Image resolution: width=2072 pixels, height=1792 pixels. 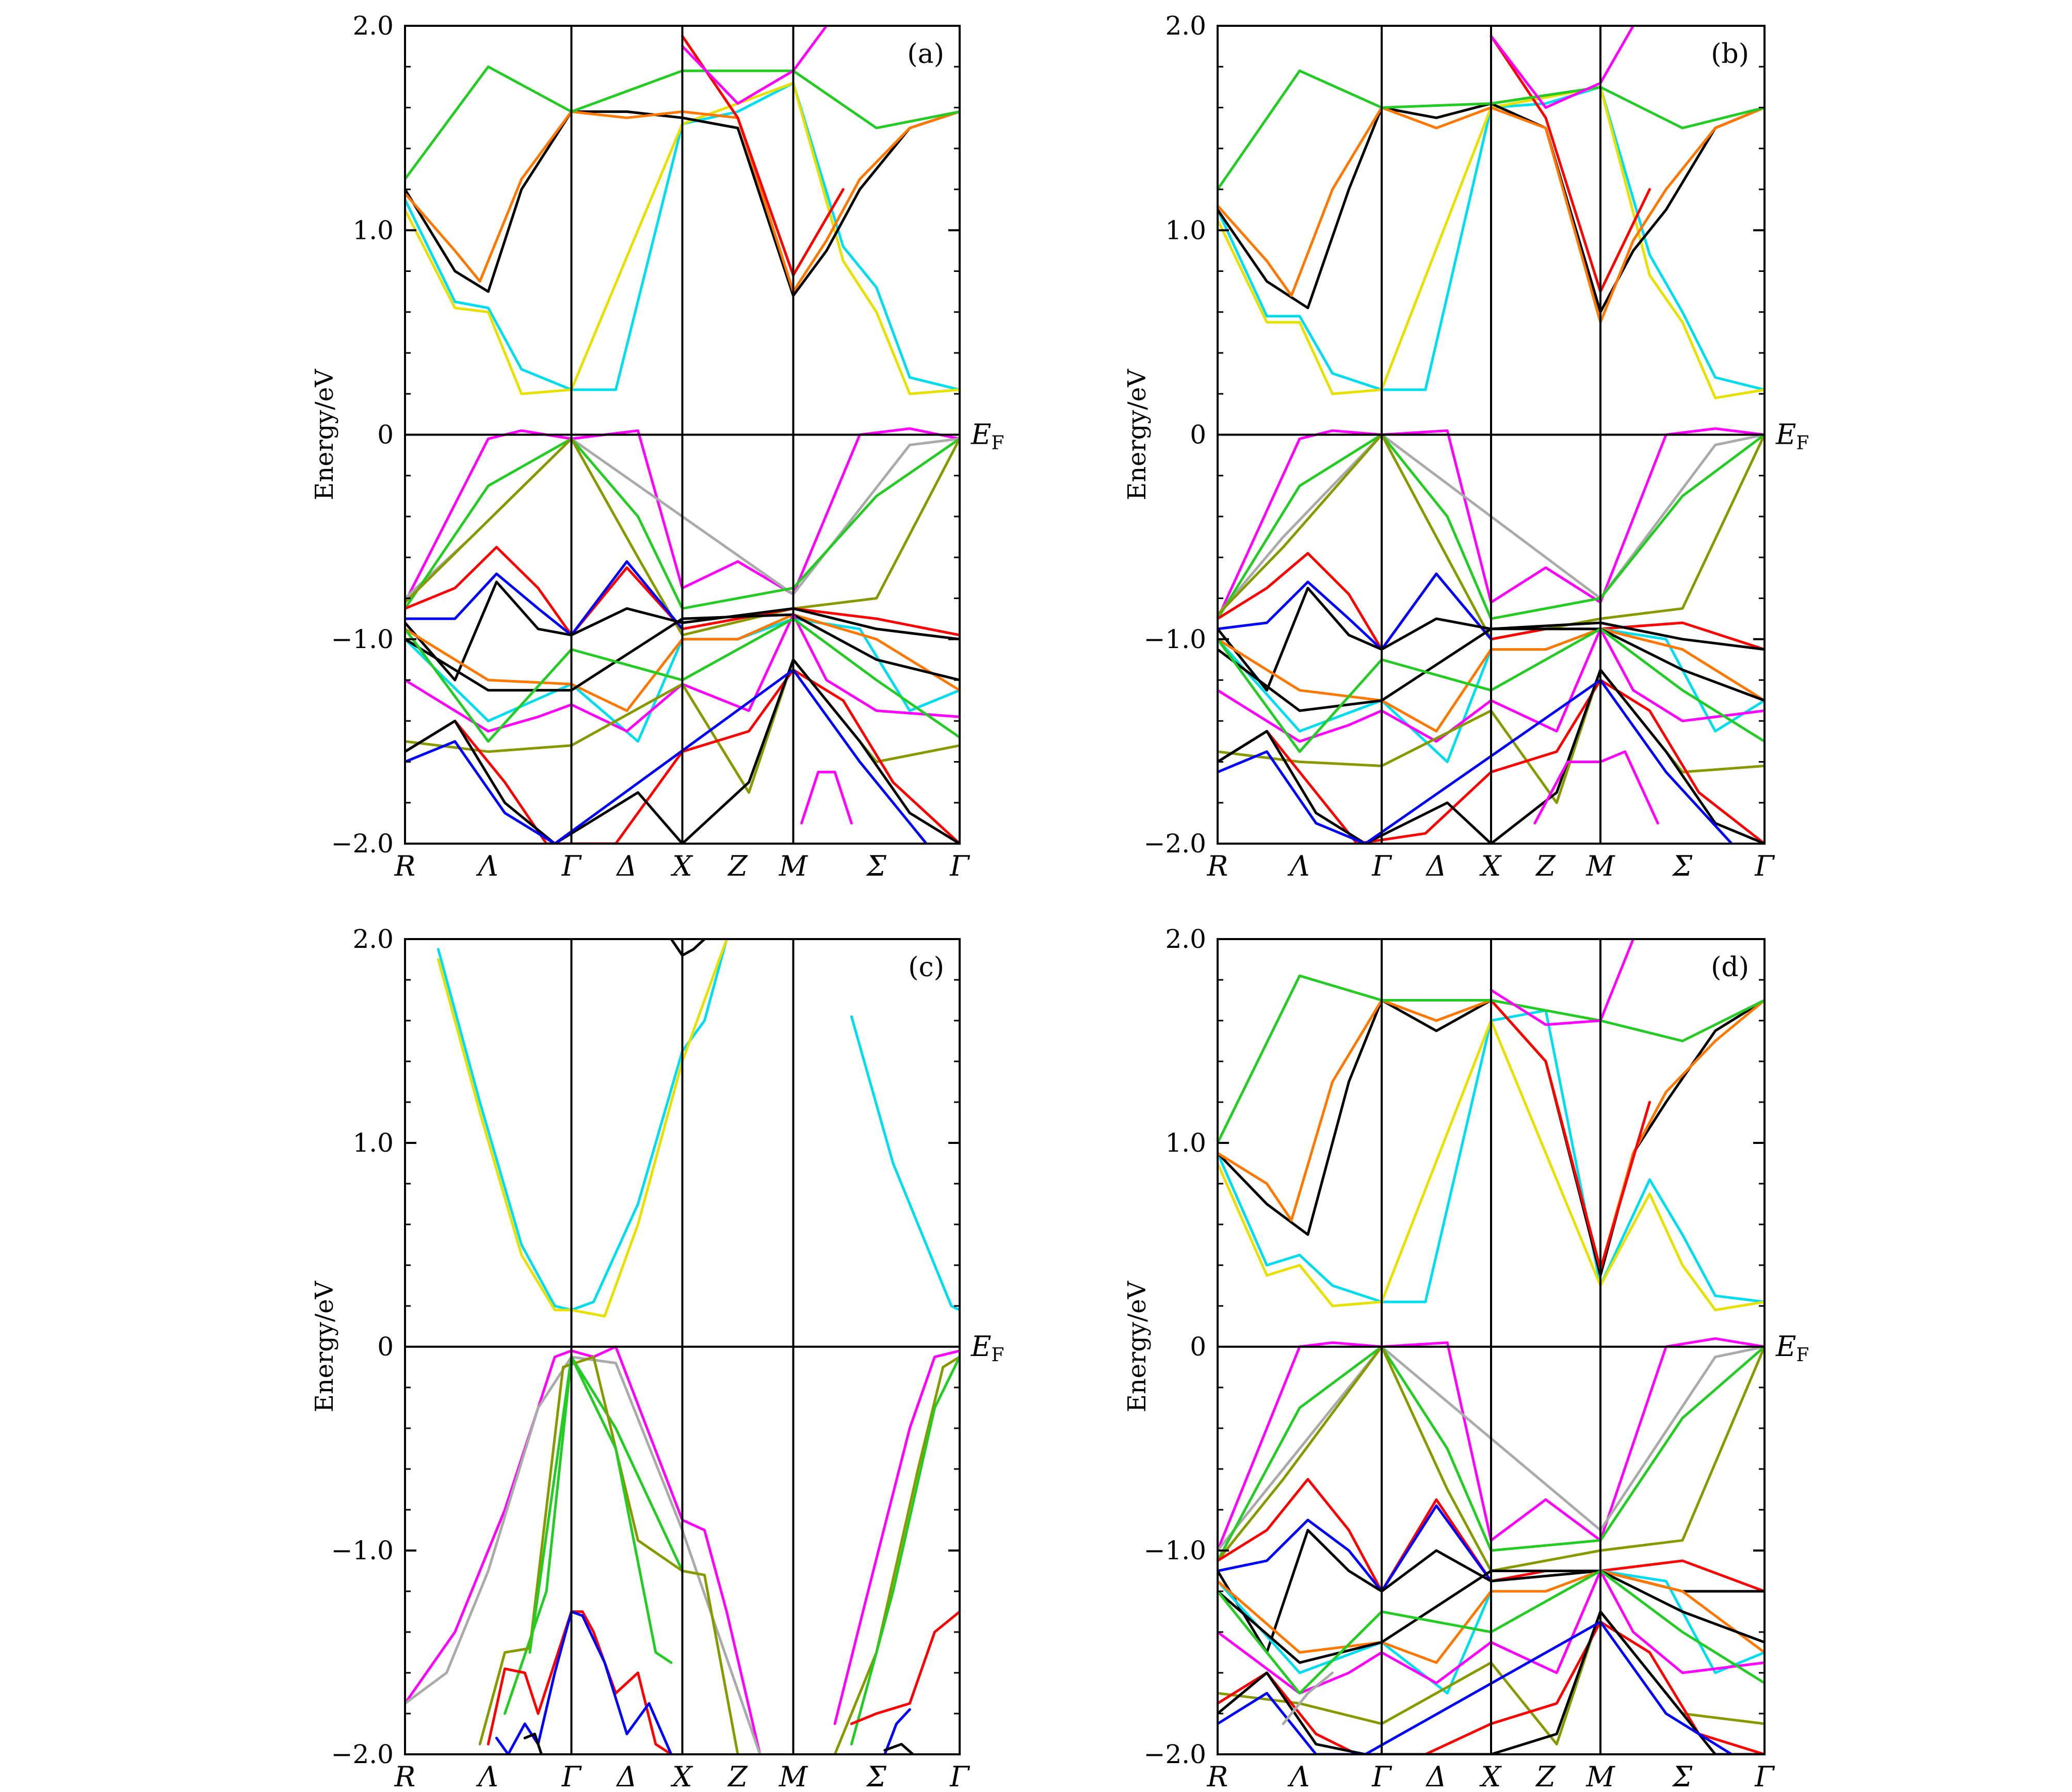 What do you see at coordinates (926, 968) in the screenshot?
I see `panel-label: (c)` at bounding box center [926, 968].